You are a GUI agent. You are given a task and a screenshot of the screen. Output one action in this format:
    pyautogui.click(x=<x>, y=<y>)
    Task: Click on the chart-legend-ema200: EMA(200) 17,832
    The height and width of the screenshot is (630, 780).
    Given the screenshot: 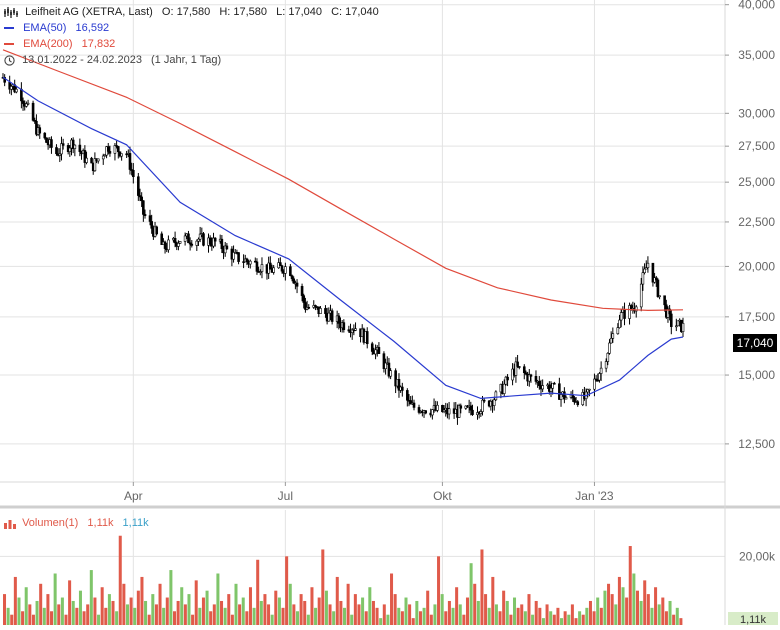 What is the action you would take?
    pyautogui.click(x=59, y=44)
    